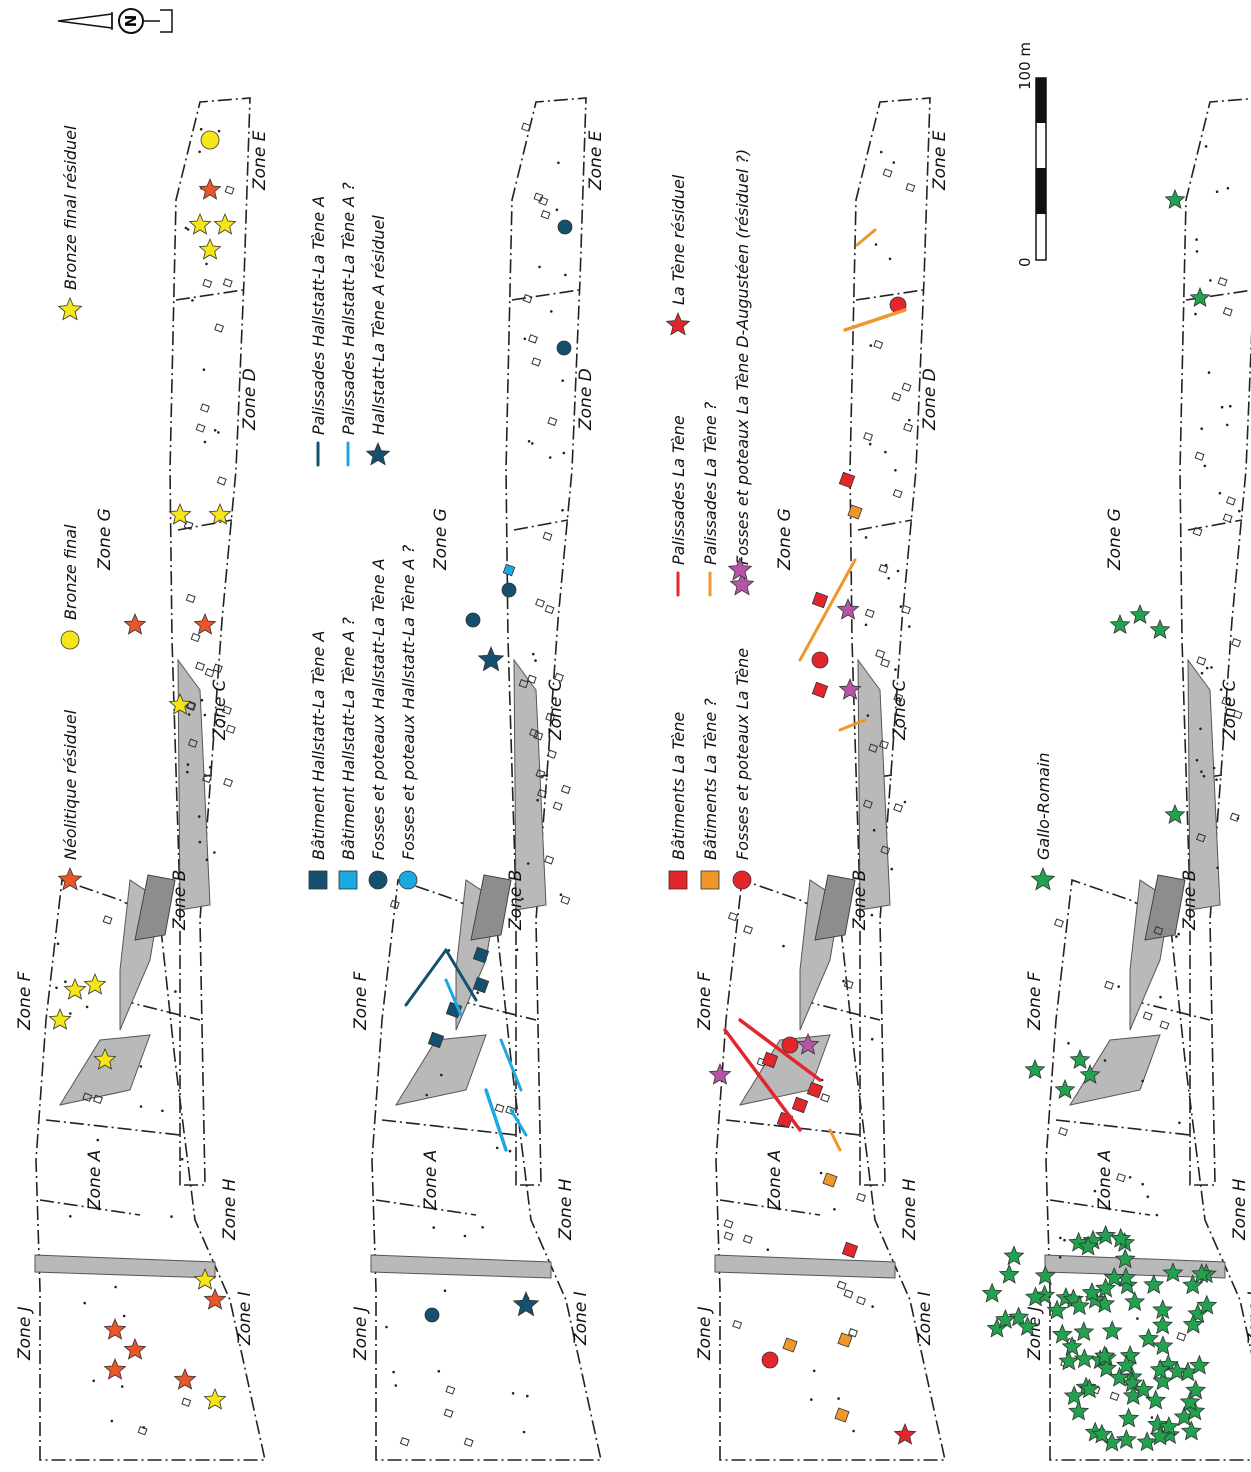 Image resolution: width=1251 pixels, height=1472 pixels. Describe the element at coordinates (378, 325) in the screenshot. I see `legend-label: Hallstatt-La Tène A résiduel` at that location.